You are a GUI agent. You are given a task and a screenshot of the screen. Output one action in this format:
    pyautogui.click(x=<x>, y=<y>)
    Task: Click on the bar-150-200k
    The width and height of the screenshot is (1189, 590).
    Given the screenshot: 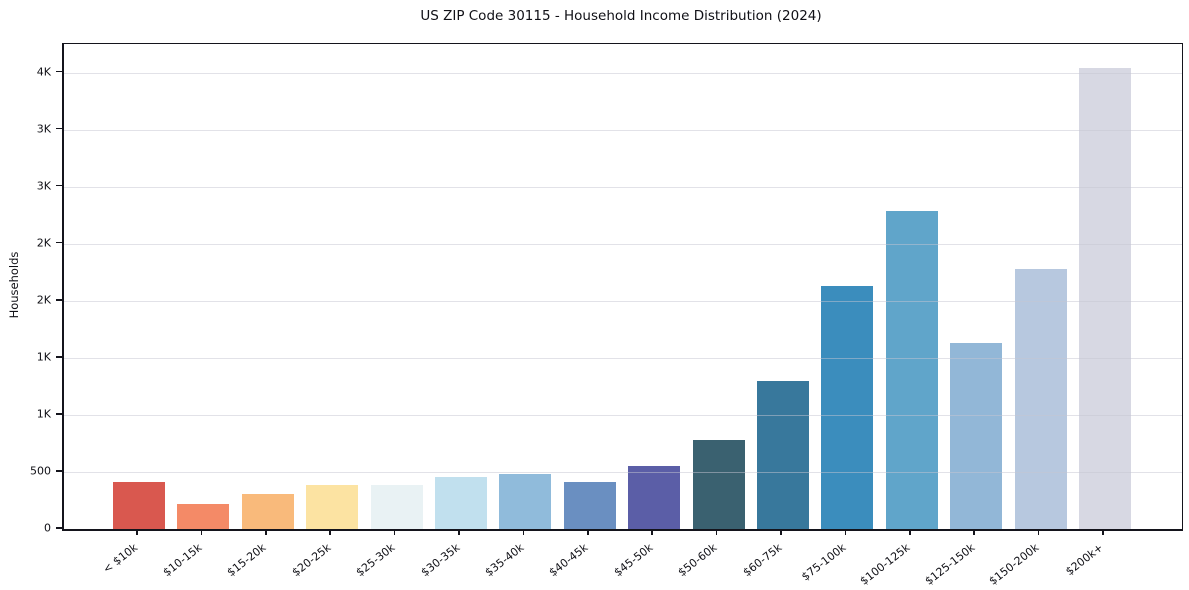 What is the action you would take?
    pyautogui.click(x=1040, y=398)
    